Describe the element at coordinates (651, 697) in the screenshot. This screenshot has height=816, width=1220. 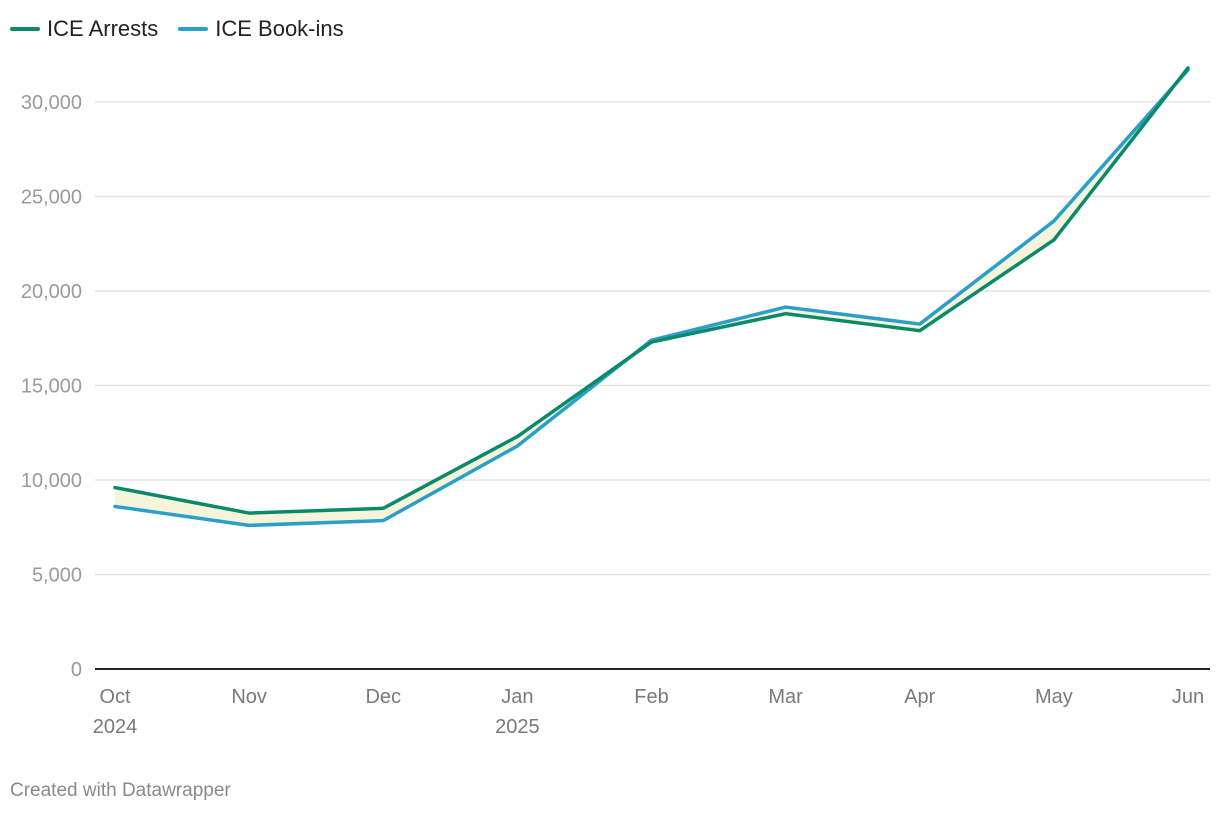
I see `x-tick-label: Feb` at that location.